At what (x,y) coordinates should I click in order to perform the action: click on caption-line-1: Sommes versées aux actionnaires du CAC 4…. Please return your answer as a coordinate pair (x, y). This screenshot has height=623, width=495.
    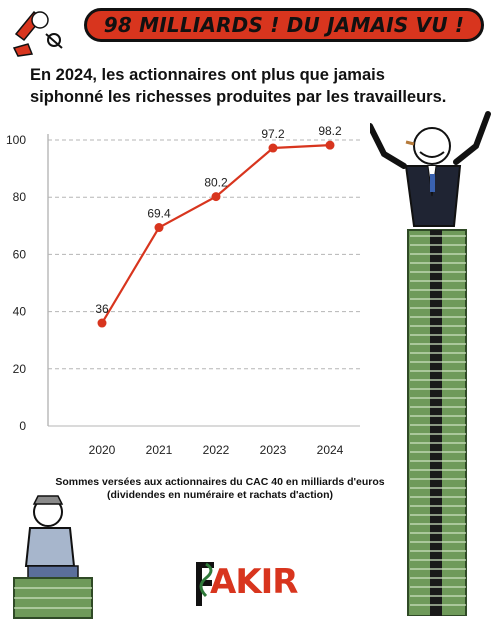
    Looking at the image, I should click on (220, 482).